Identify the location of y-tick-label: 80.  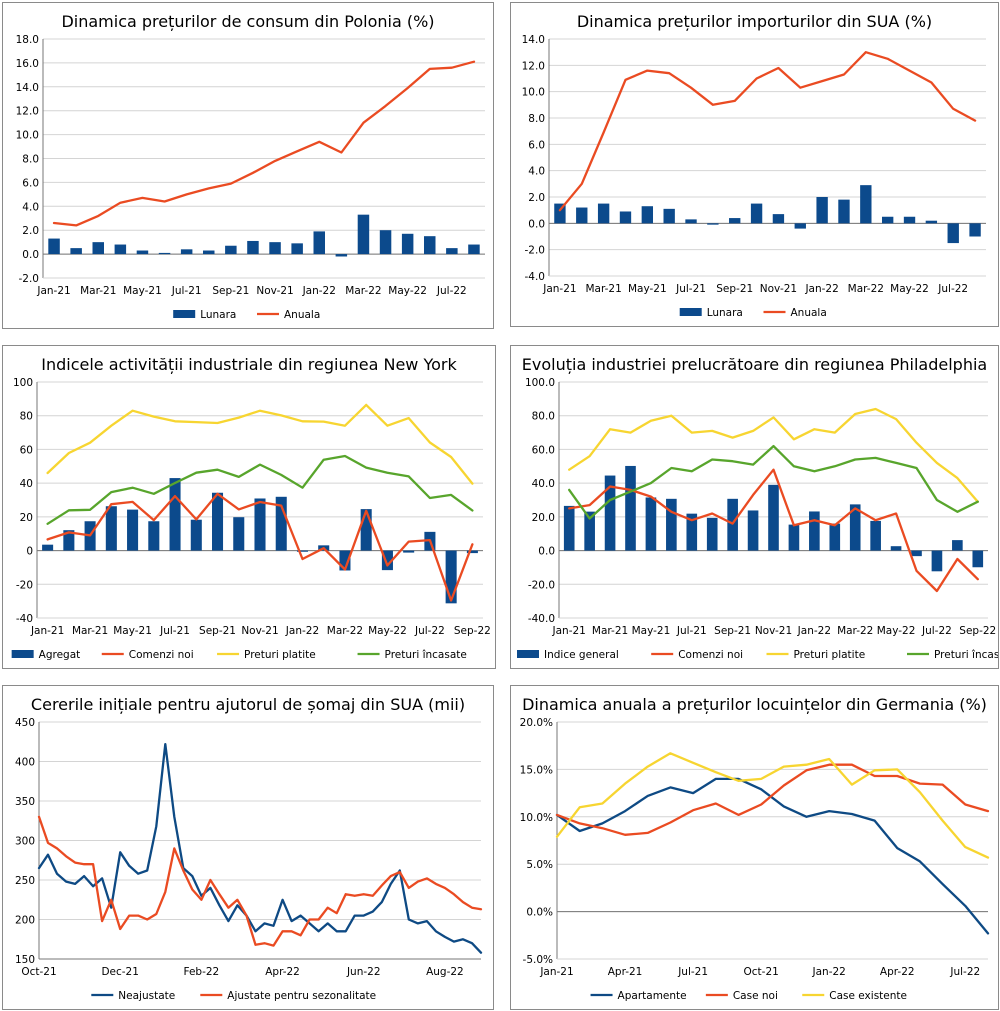
(26, 417).